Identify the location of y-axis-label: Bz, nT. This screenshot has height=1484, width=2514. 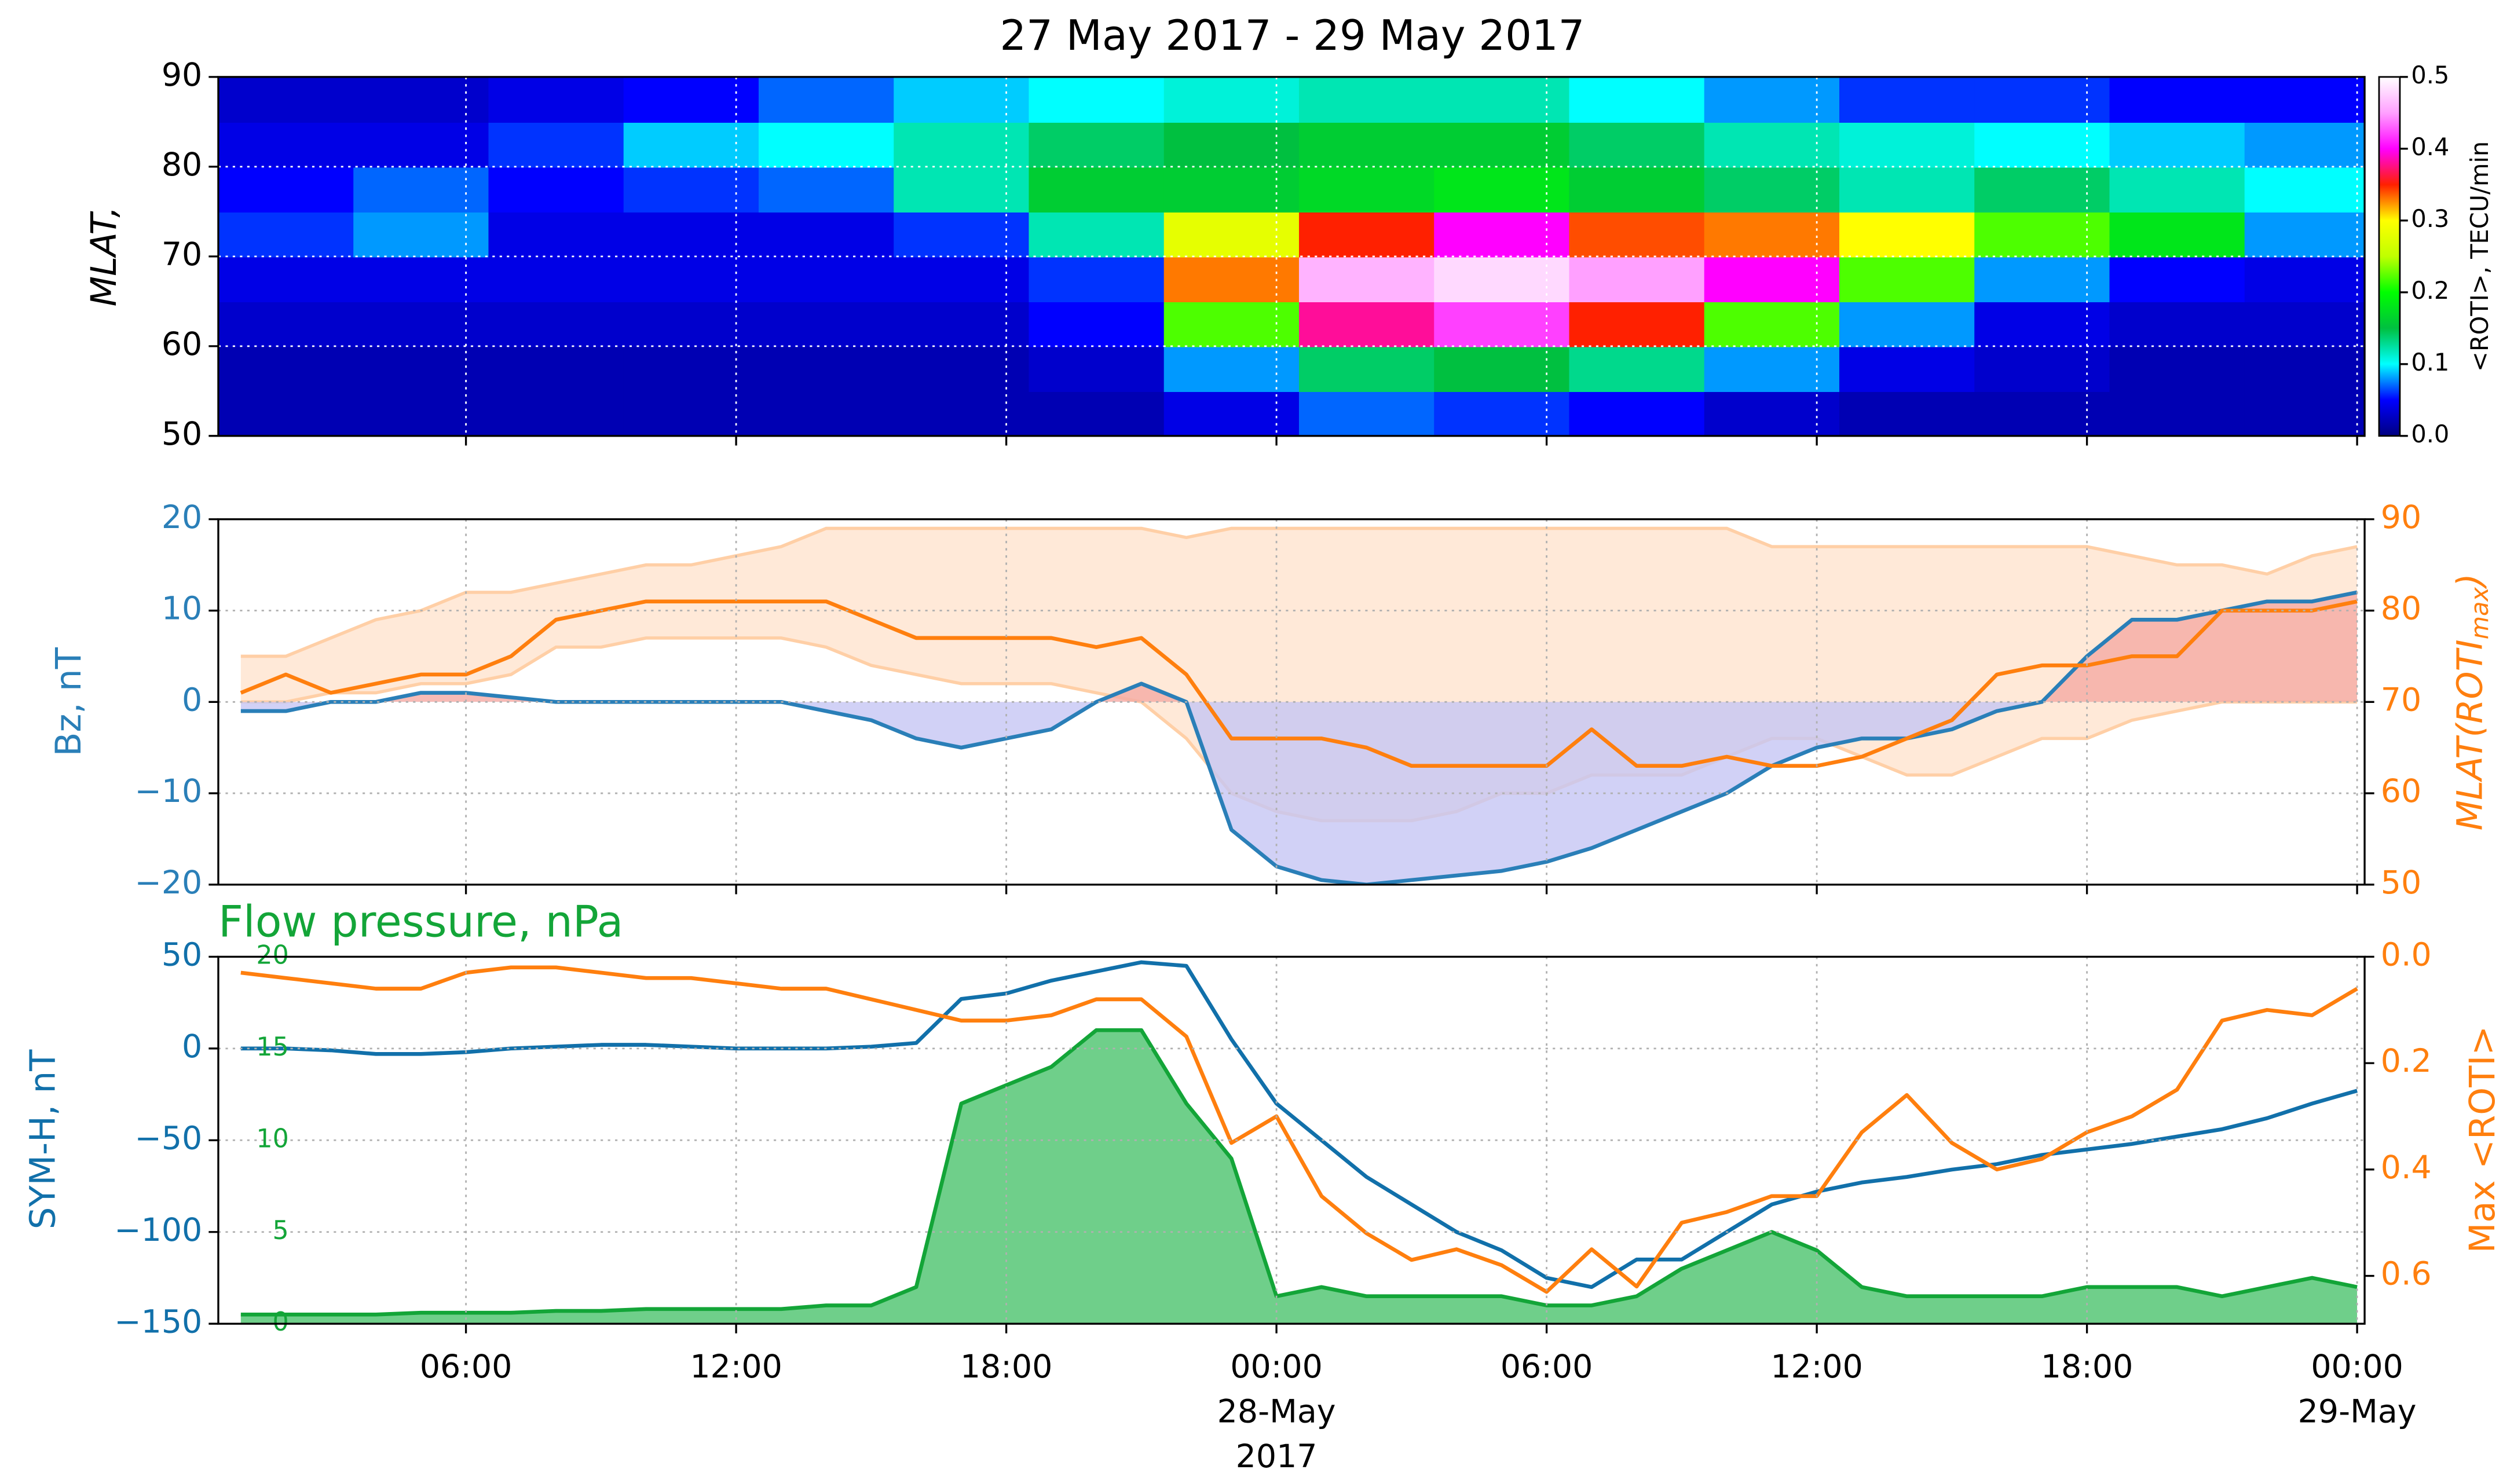
(69, 701).